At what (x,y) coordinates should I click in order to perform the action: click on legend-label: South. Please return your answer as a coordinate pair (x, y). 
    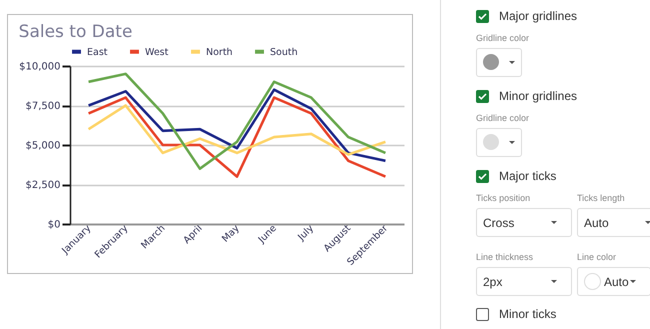
    Looking at the image, I should click on (284, 52).